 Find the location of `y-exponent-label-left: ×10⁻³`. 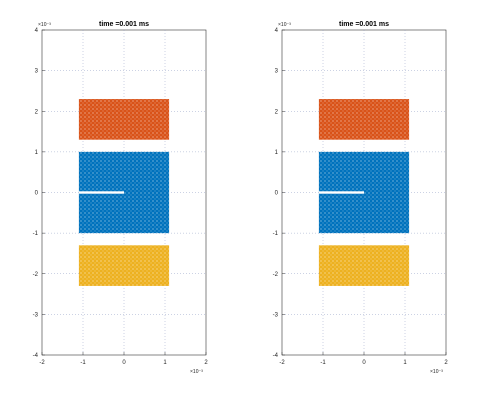

y-exponent-label-left: ×10⁻³ is located at coordinates (44, 25).